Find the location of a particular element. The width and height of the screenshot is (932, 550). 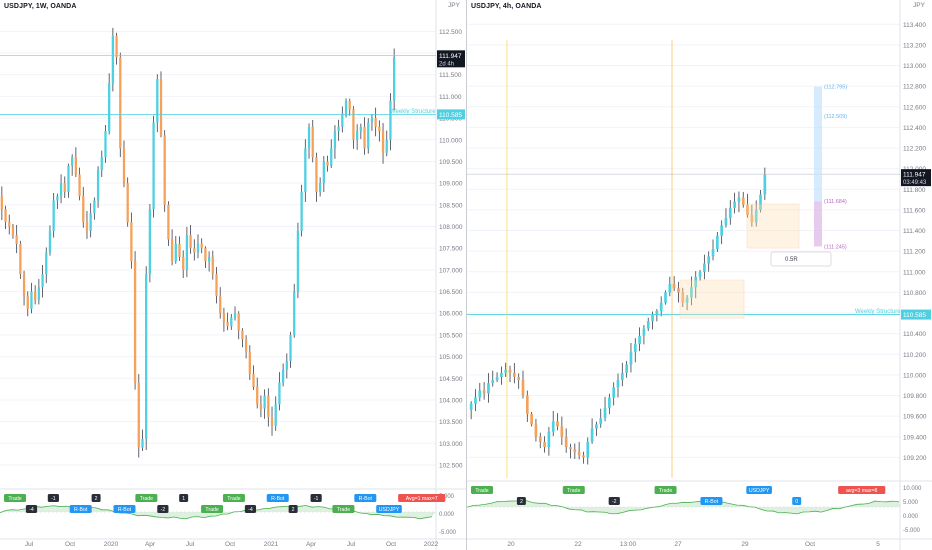

y-tick-label: 111.600 is located at coordinates (914, 210).